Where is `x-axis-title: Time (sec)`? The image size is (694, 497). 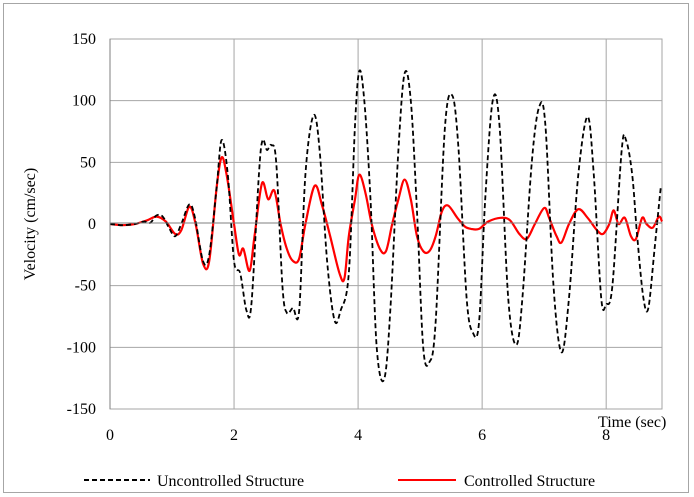 x-axis-title: Time (sec) is located at coordinates (632, 422).